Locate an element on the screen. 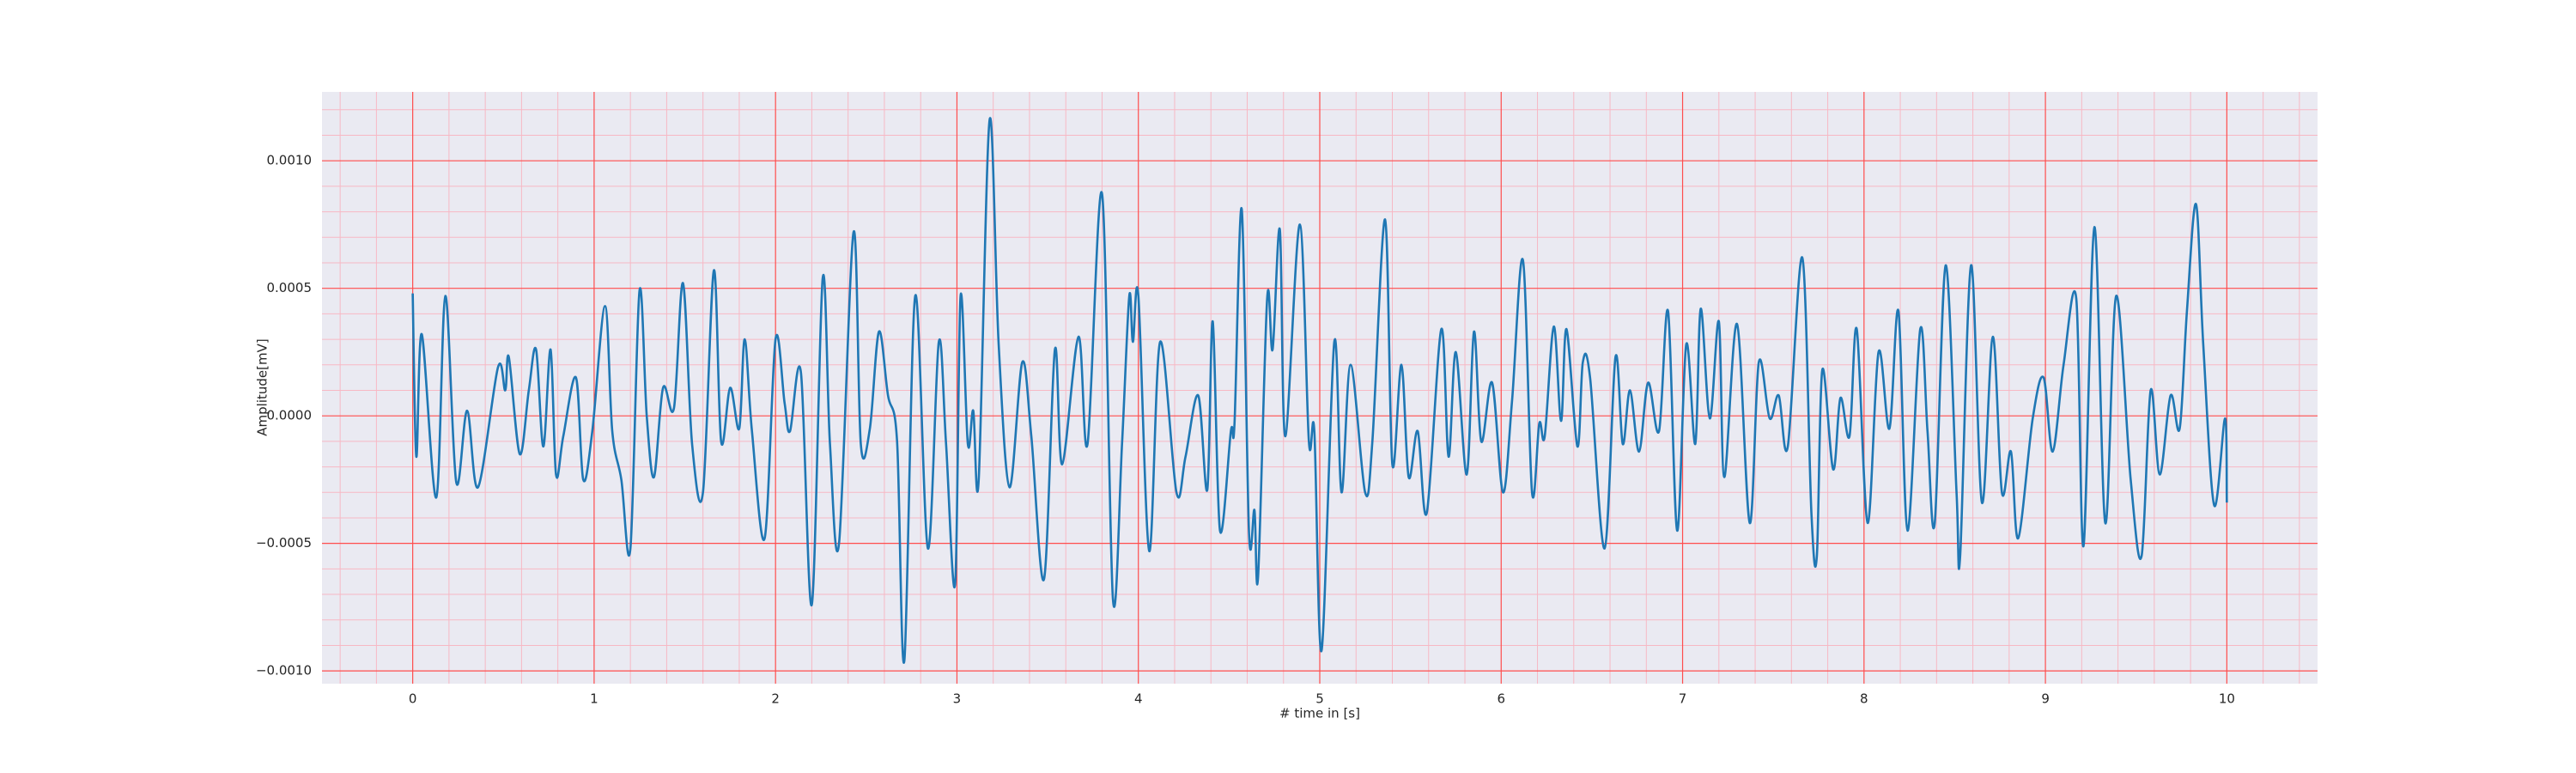 This screenshot has height=773, width=2576. y-tick-label: −0.0005 is located at coordinates (284, 543).